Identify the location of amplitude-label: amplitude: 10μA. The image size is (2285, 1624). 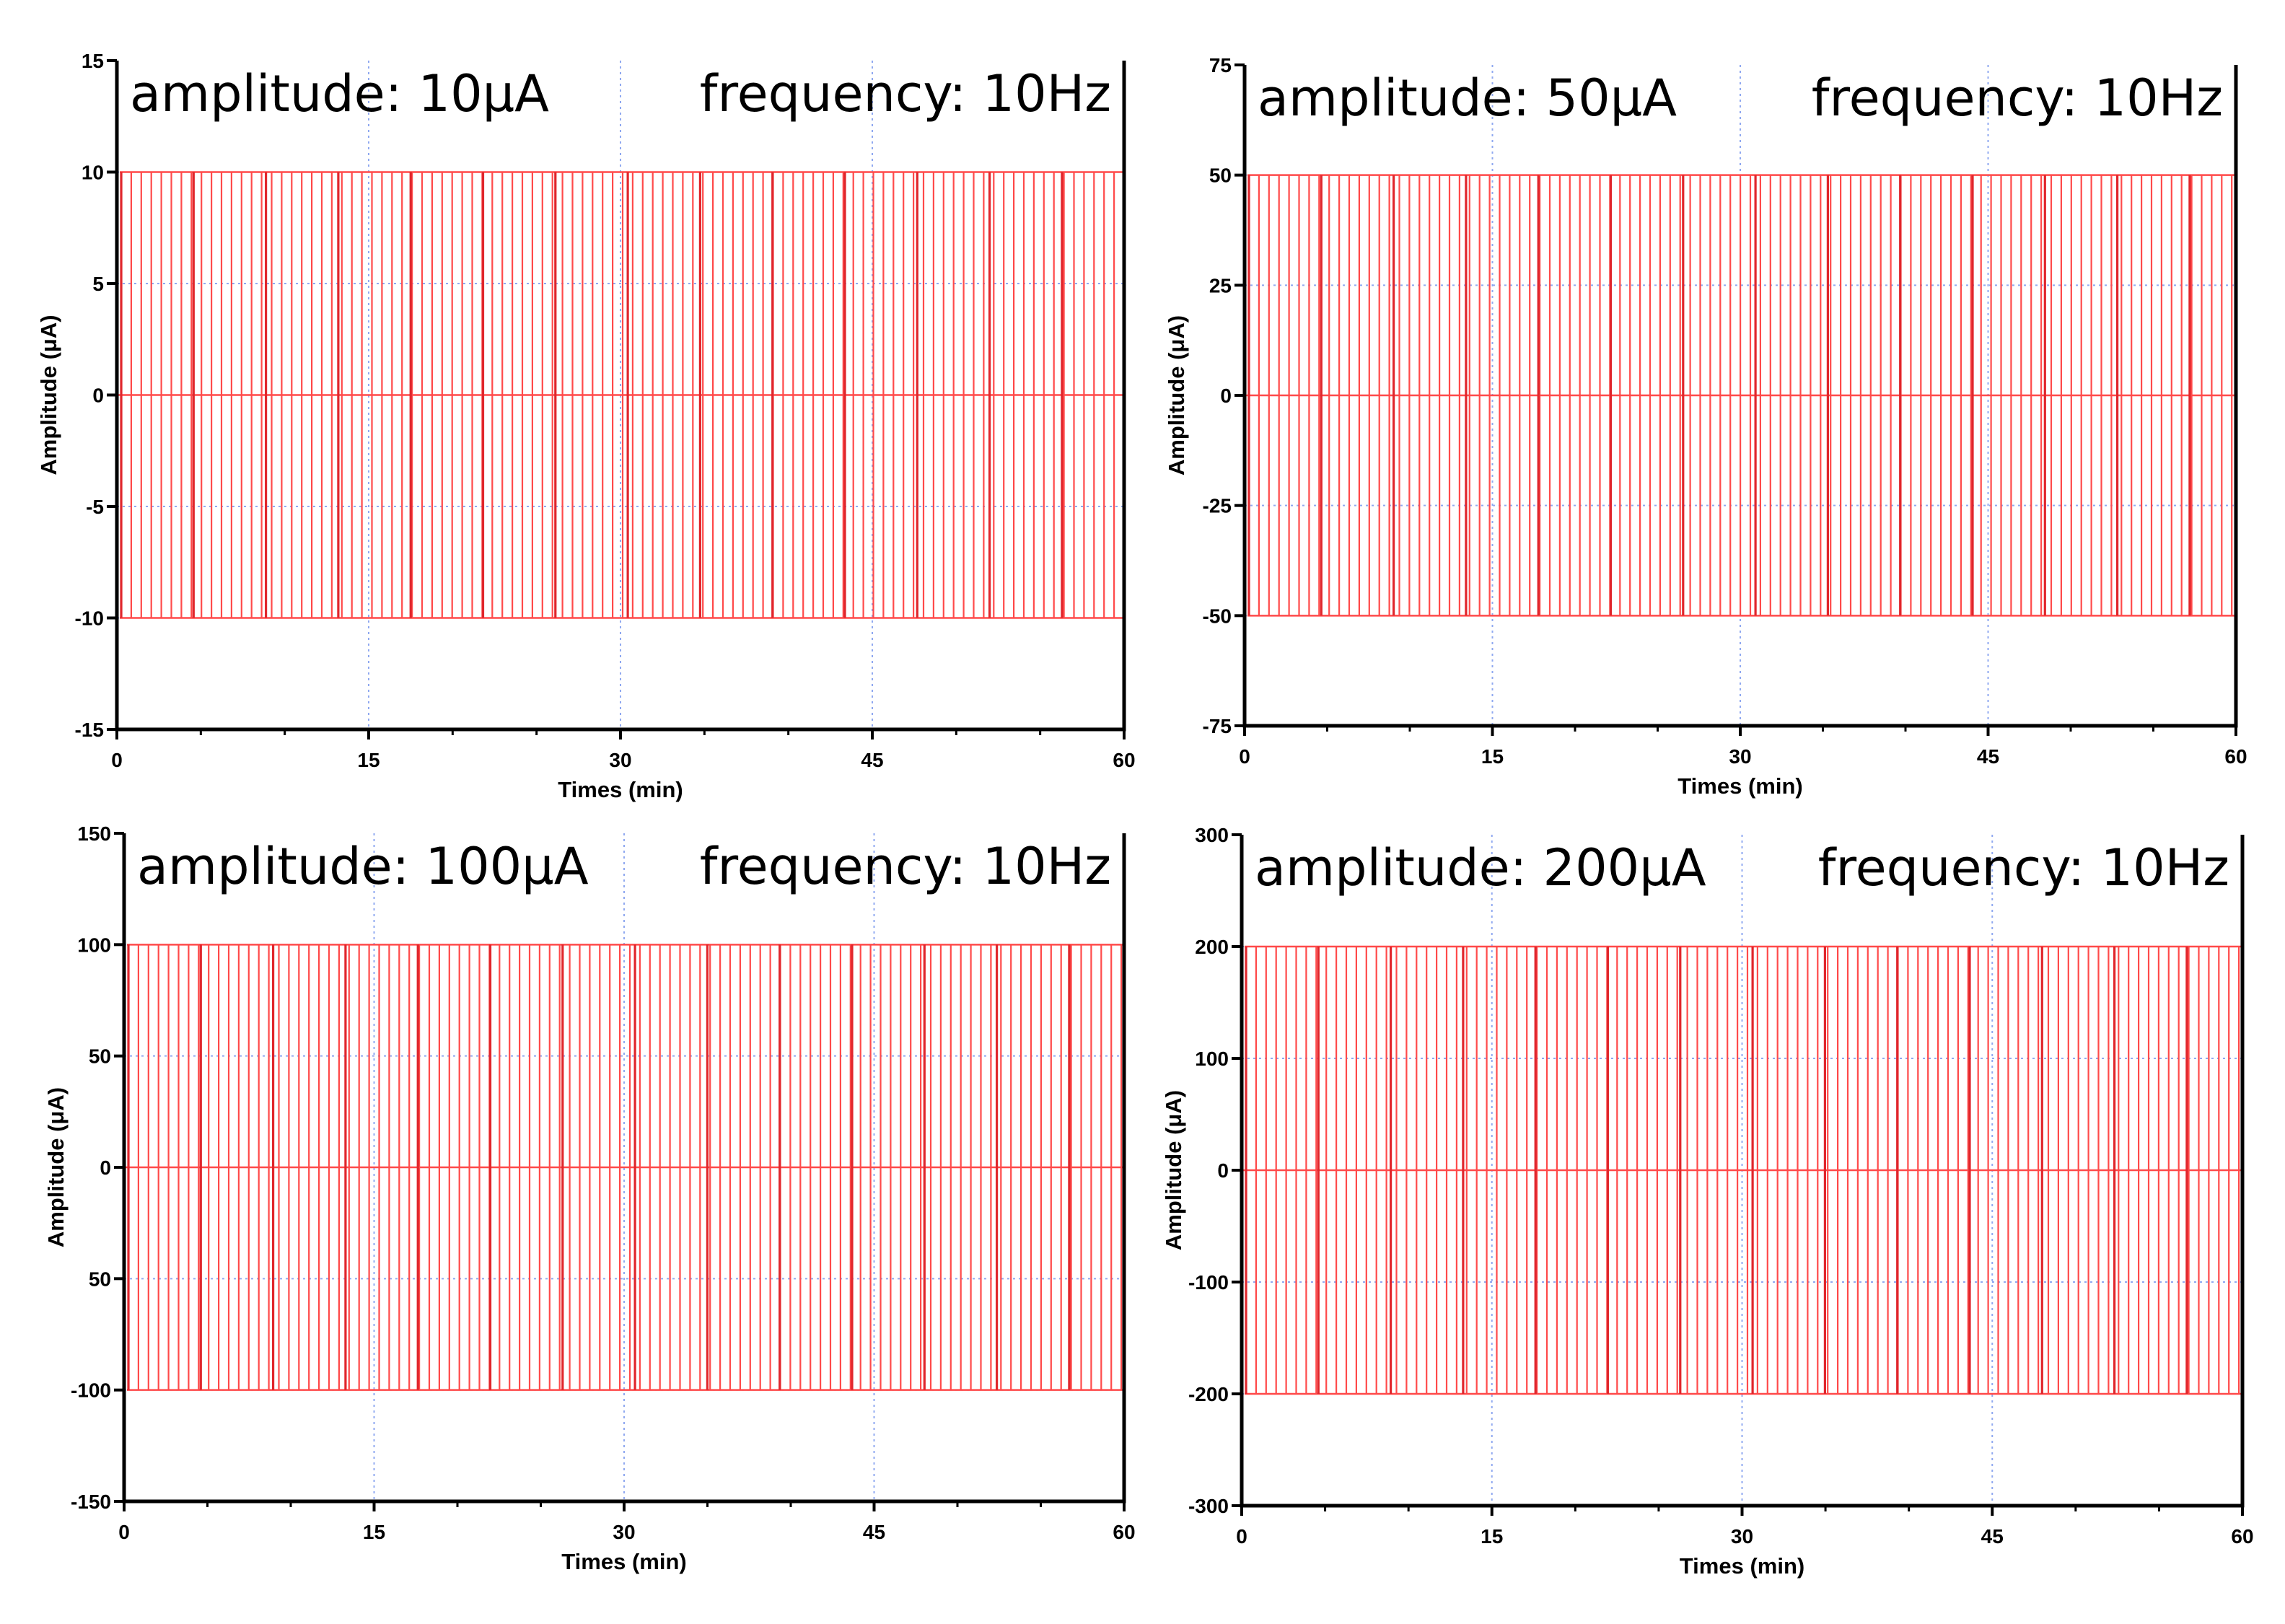
(339, 94).